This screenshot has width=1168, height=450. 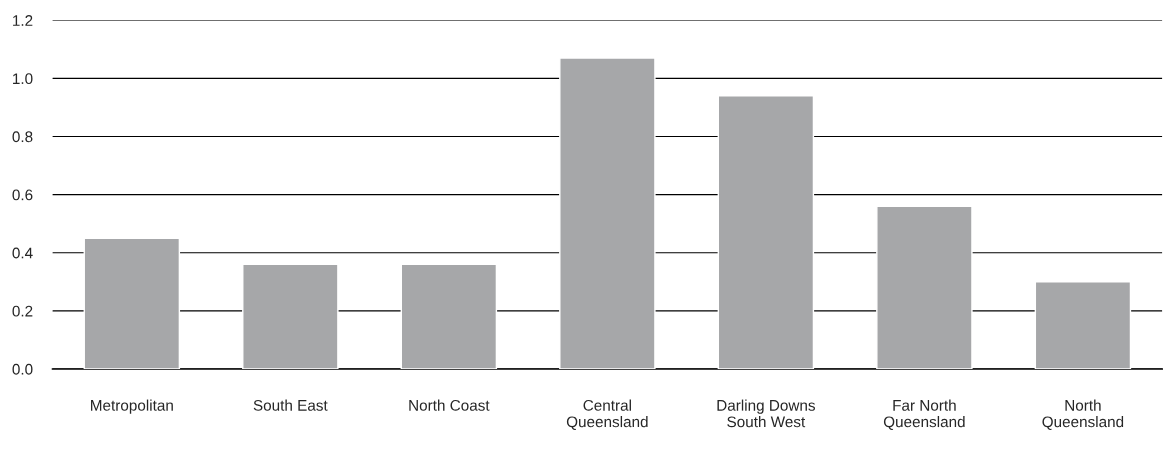 What do you see at coordinates (607, 414) in the screenshot?
I see `x-tick-label: Central Queensland` at bounding box center [607, 414].